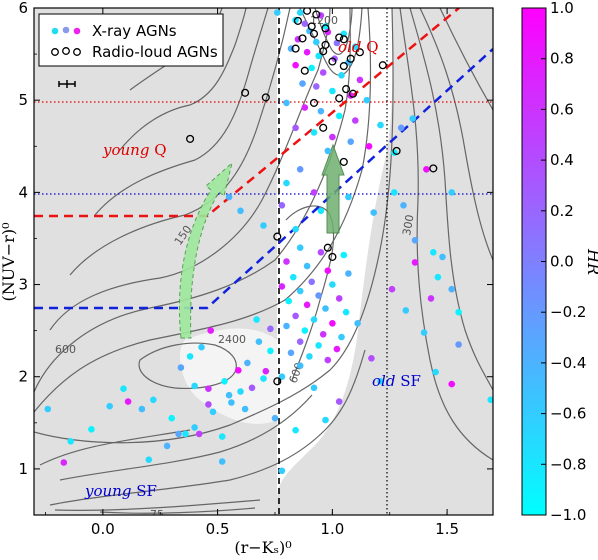  I want to click on y-tick-label: 2, so click(23, 377).